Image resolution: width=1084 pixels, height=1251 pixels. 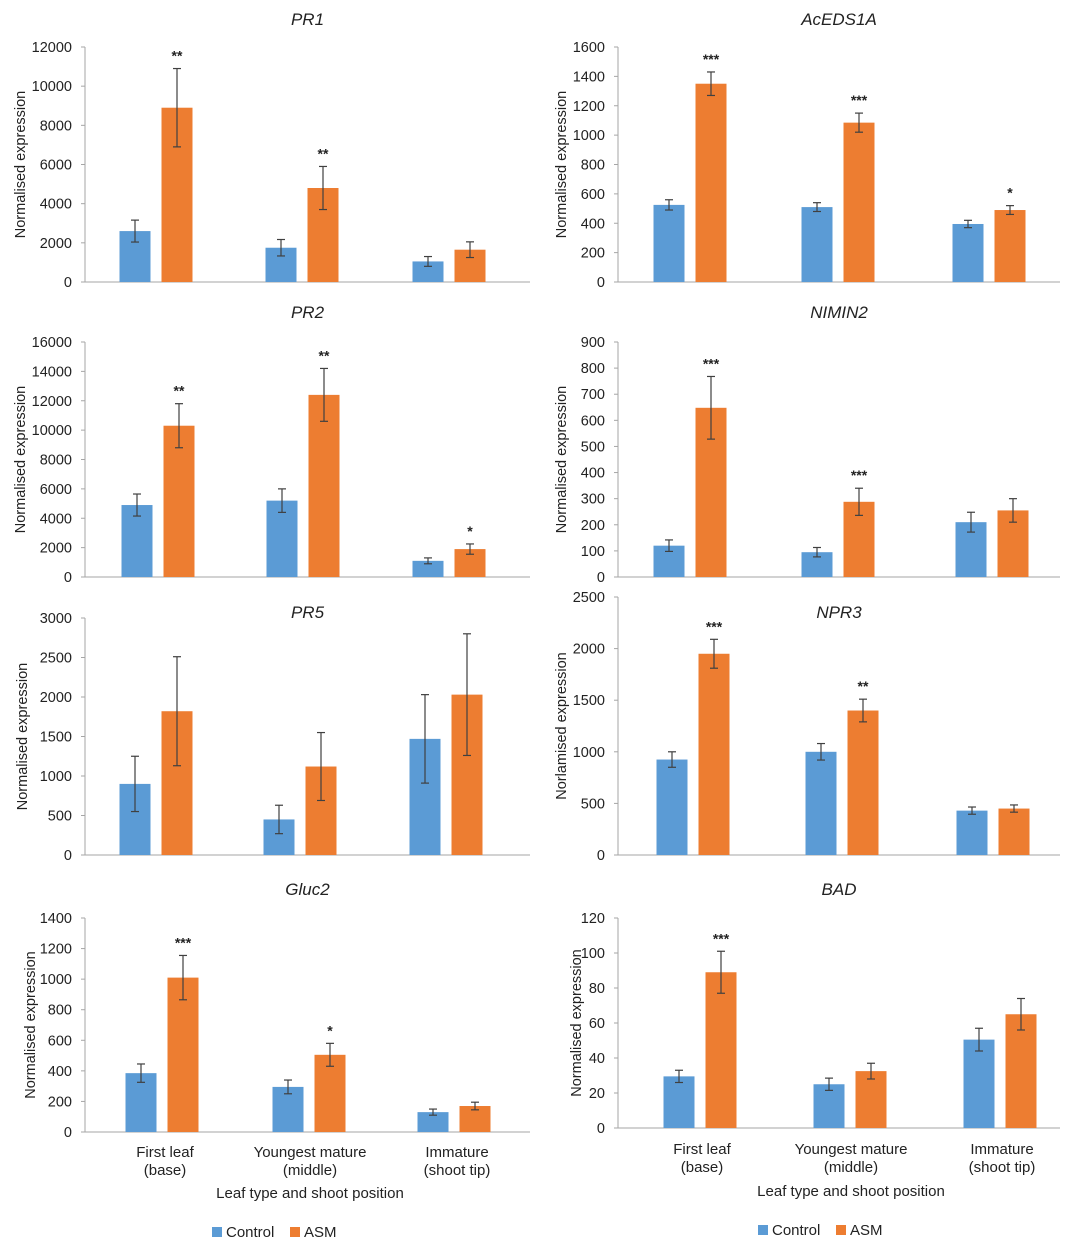 I want to click on y-tick-label: 2500, so click(x=589, y=598).